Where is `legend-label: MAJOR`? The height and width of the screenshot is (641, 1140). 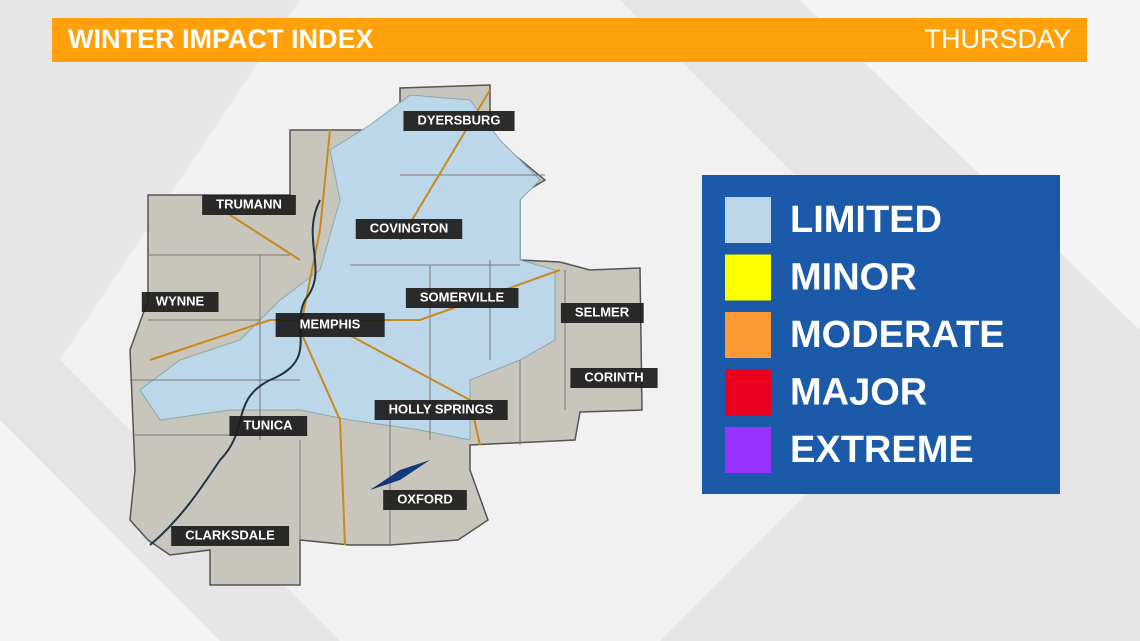
legend-label: MAJOR is located at coordinates (858, 393).